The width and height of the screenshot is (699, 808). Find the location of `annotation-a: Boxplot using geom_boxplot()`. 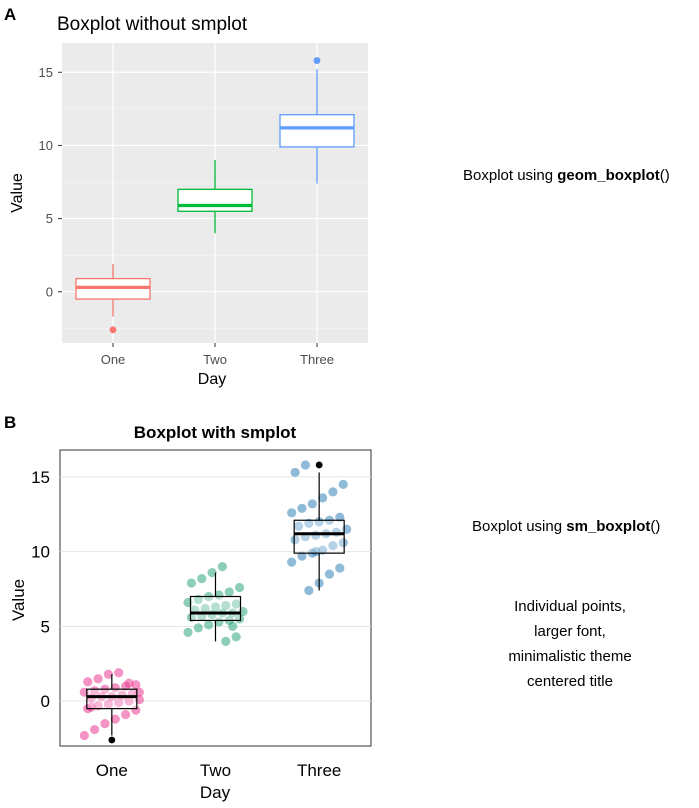

annotation-a: Boxplot using geom_boxplot() is located at coordinates (566, 175).